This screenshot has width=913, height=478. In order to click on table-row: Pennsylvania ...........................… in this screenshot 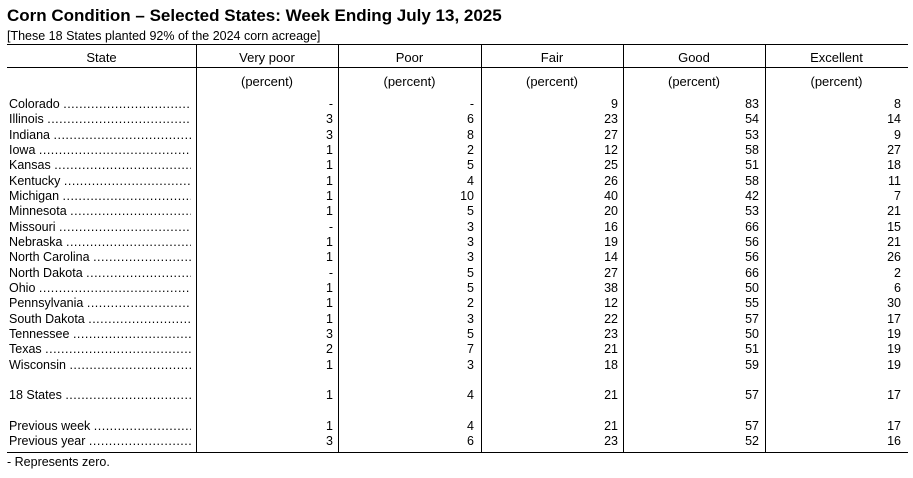, I will do `click(456, 303)`.